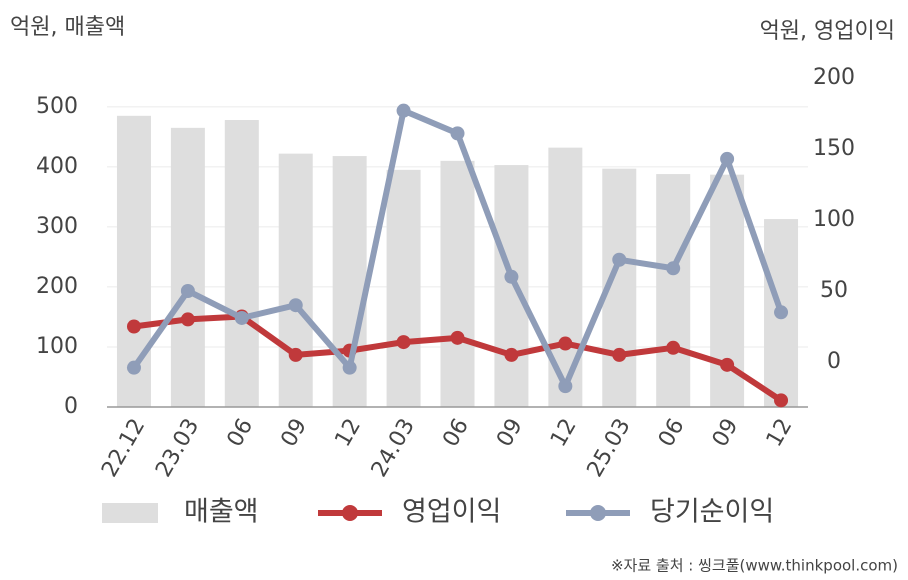 This screenshot has width=908, height=580. I want to click on y-tick-label: 500, so click(57, 106).